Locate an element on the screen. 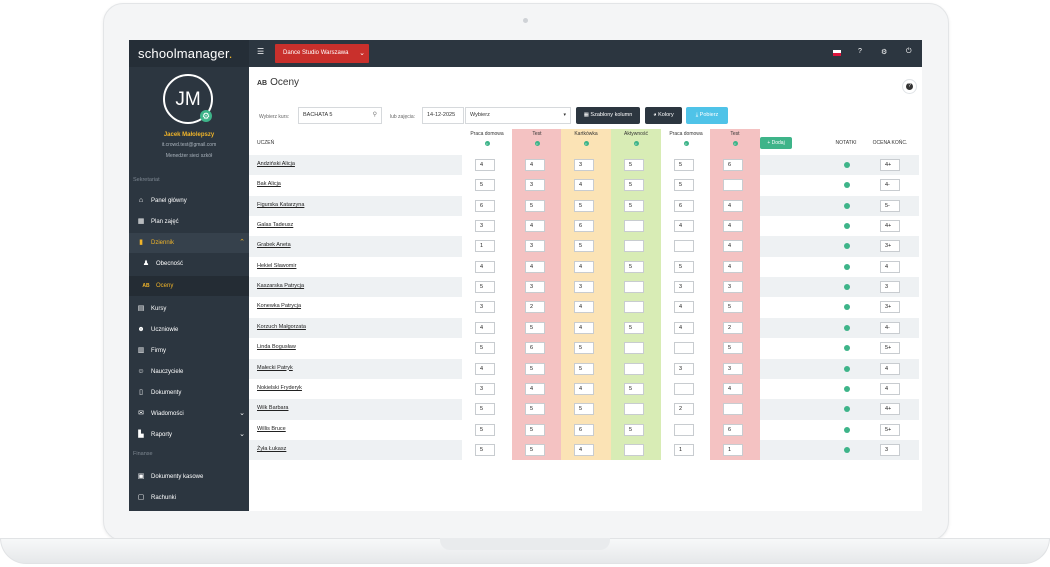 This screenshot has width=1050, height=567. sidebar-item-schedule: ▦ Plan zajęć is located at coordinates (189, 222).